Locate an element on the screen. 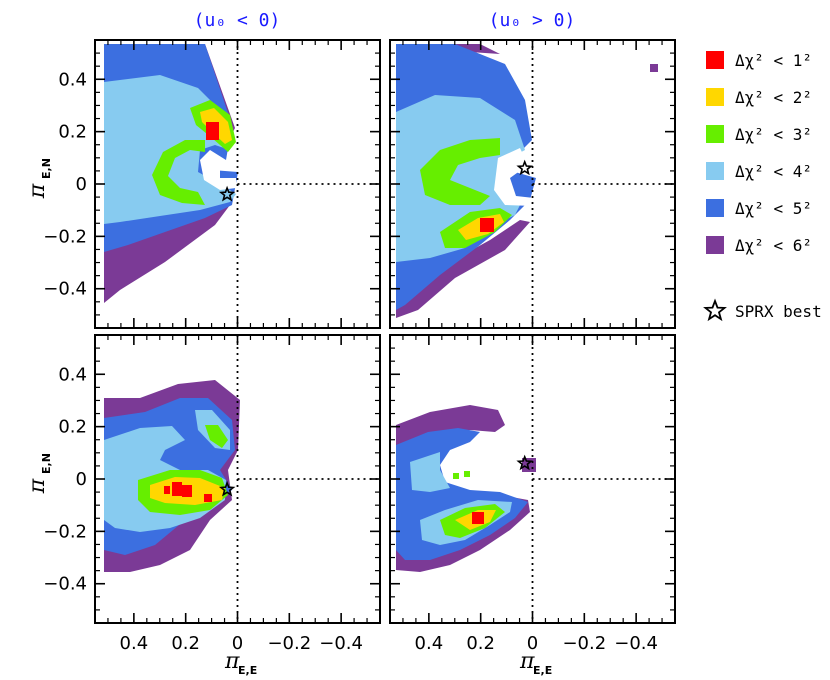 Image resolution: width=830 pixels, height=680 pixels. panel-bottom-right is located at coordinates (466, 488).